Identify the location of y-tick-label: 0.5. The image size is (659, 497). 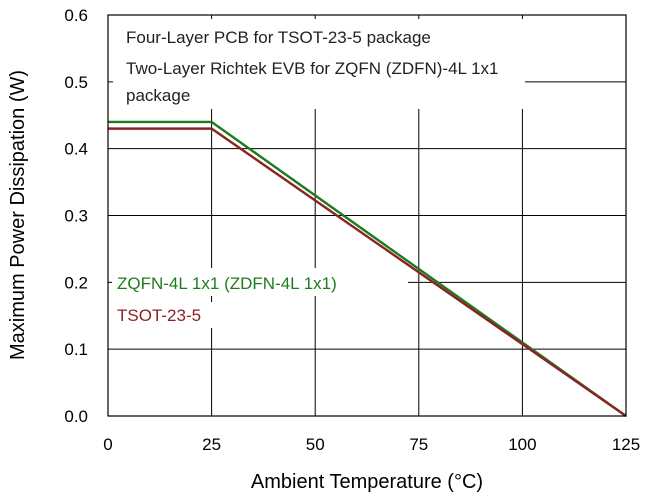
(76, 82).